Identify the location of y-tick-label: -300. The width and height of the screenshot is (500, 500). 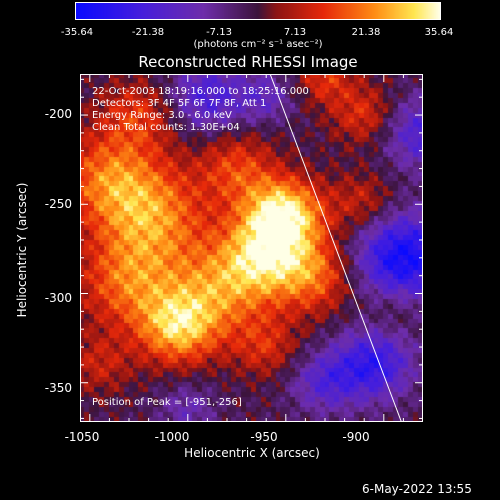
(58, 298).